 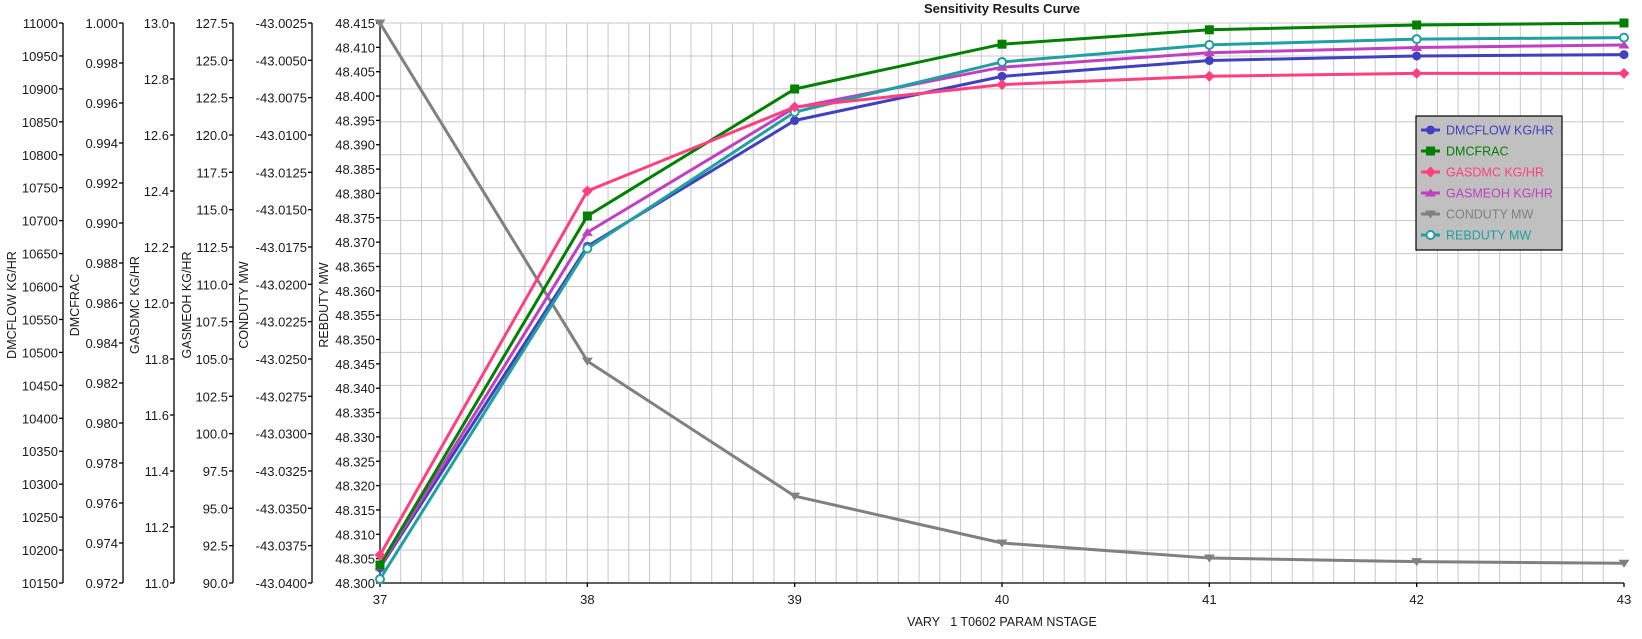 I want to click on y-tick-label: 11.6, so click(x=157, y=415).